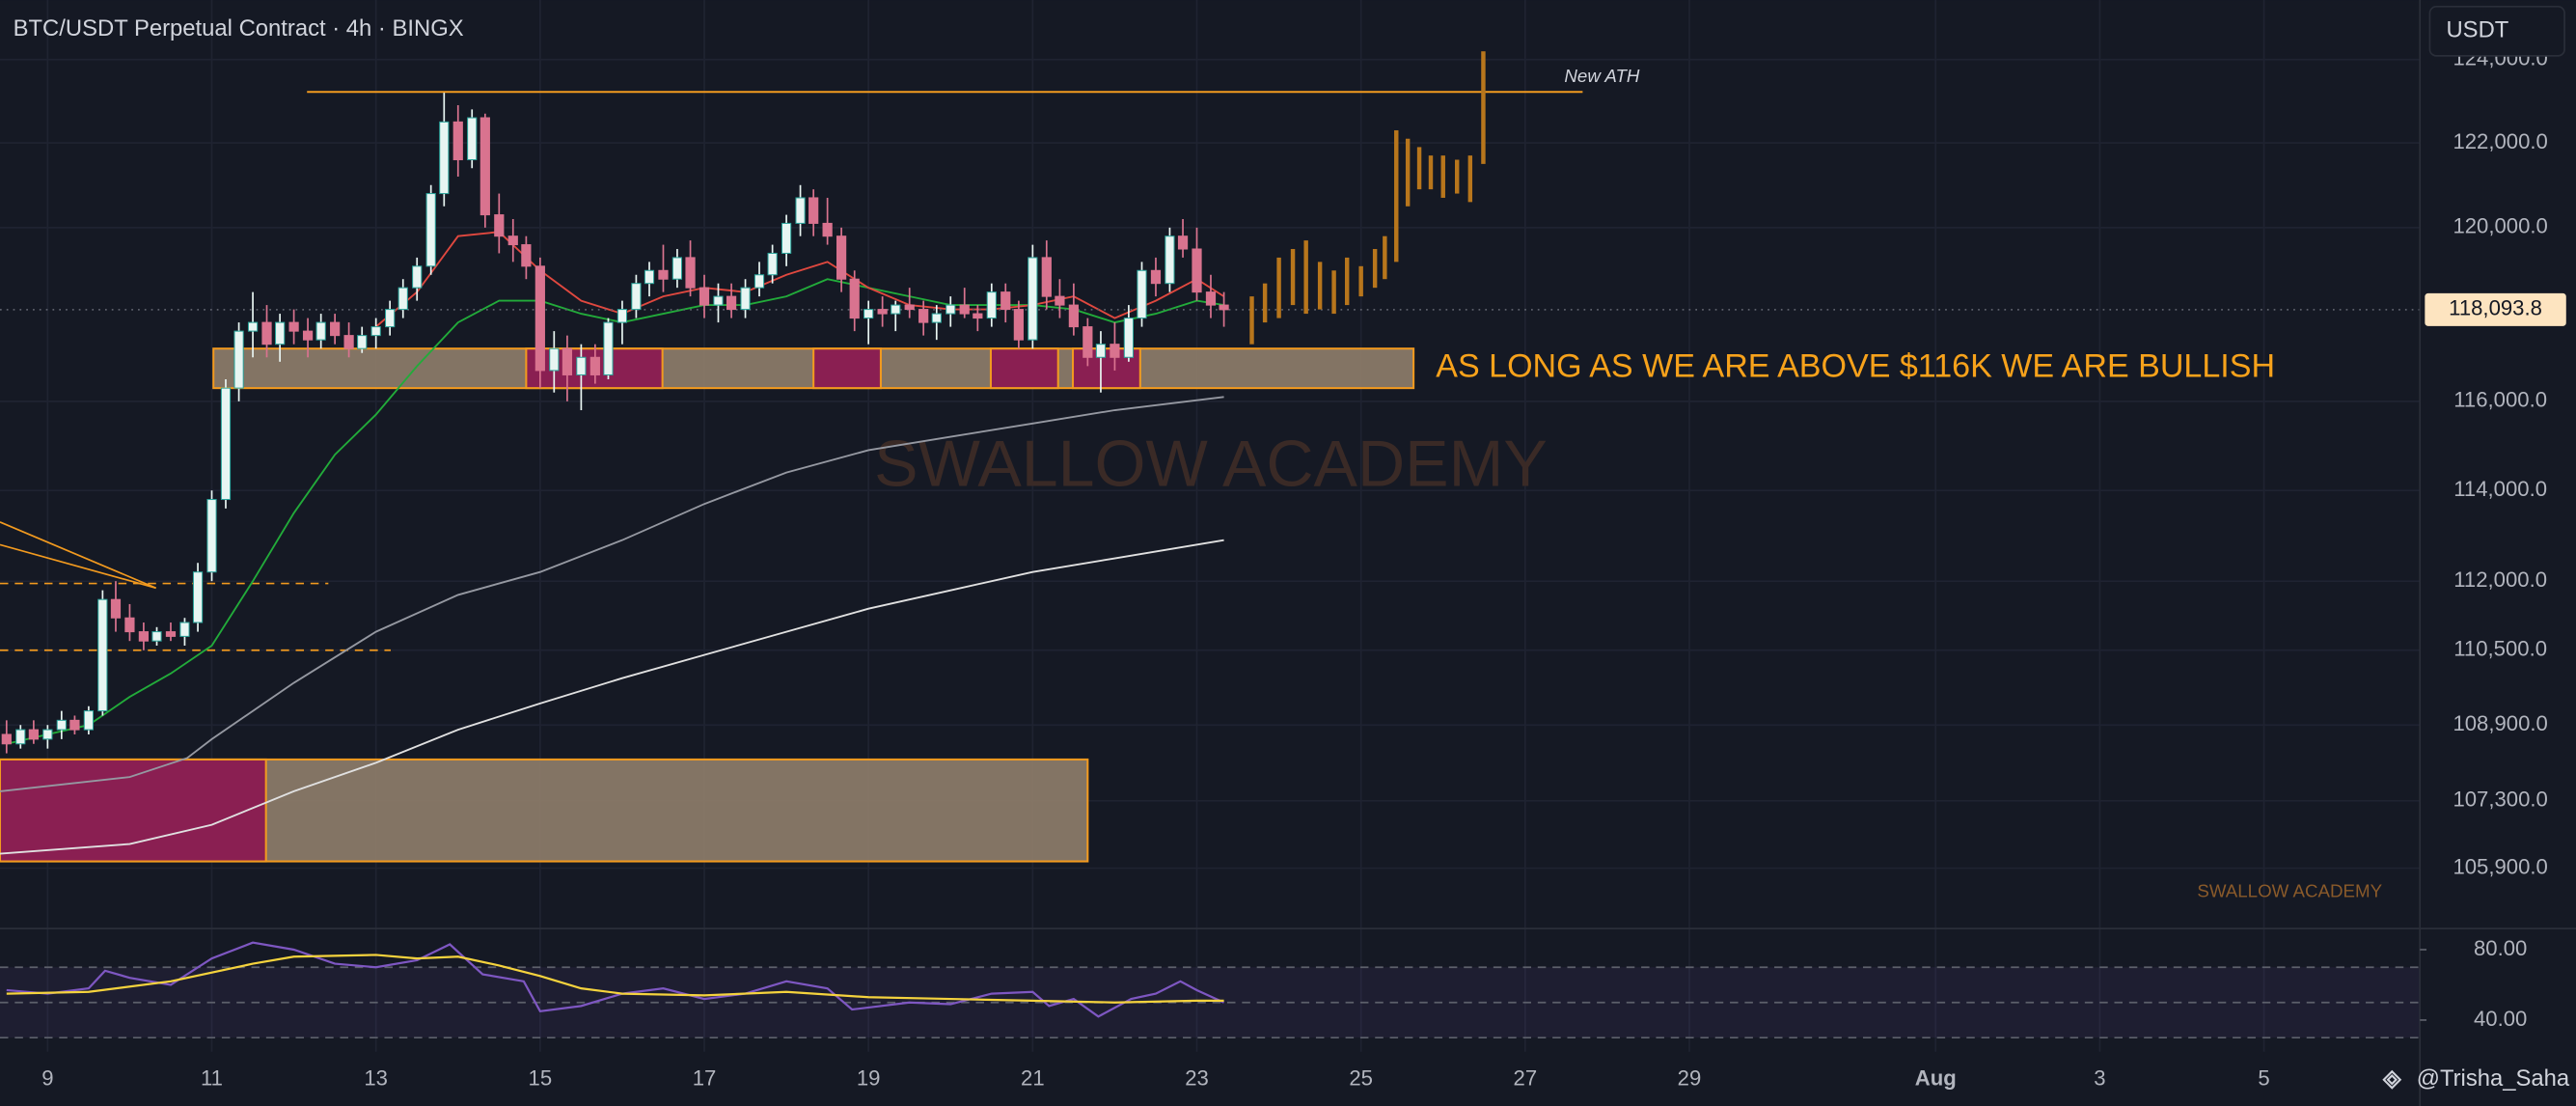 The image size is (2576, 1106). Describe the element at coordinates (2500, 489) in the screenshot. I see `y-tick-label: 114,000.0` at that location.